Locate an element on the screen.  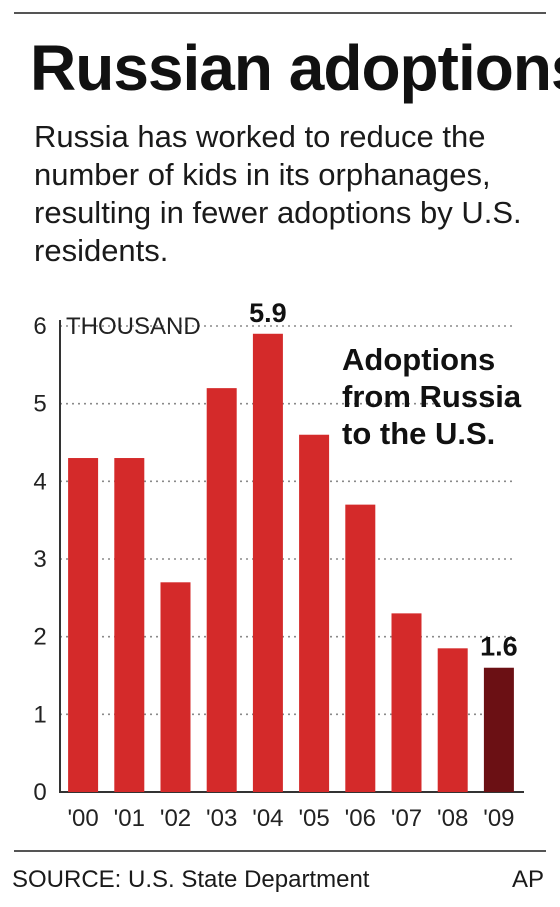
data-label: 5.9 is located at coordinates (268, 313).